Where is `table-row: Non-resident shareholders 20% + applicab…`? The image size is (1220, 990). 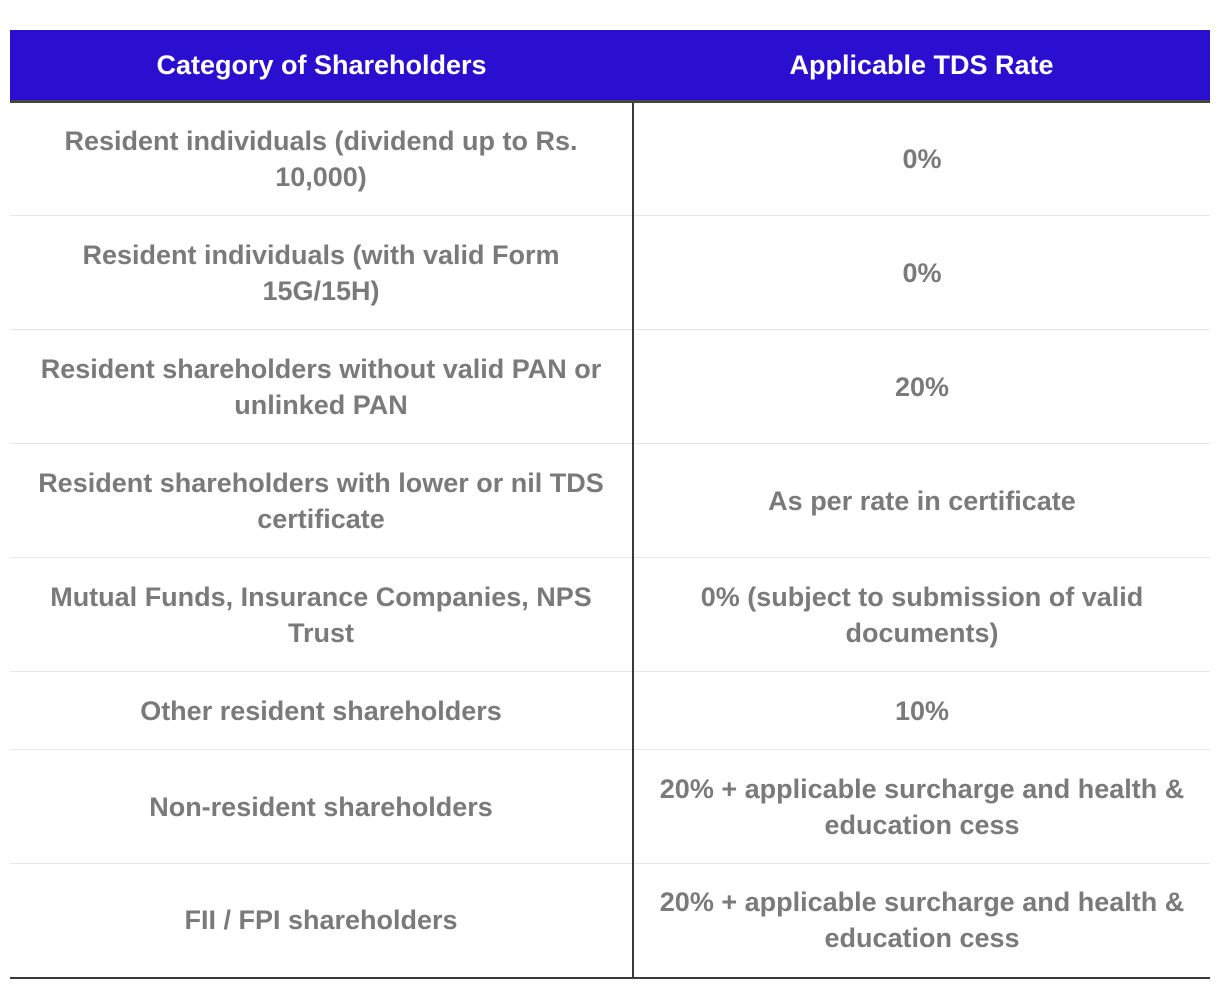
table-row: Non-resident shareholders 20% + applicab… is located at coordinates (610, 806).